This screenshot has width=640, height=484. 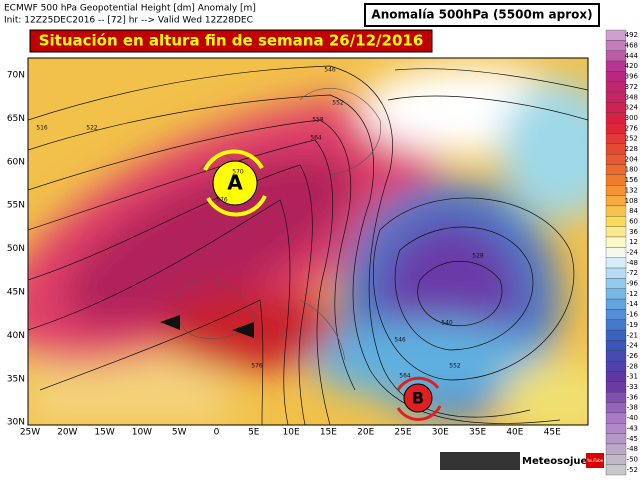 What do you see at coordinates (633, 397) in the screenshot?
I see `colorbar-label: -36` at bounding box center [633, 397].